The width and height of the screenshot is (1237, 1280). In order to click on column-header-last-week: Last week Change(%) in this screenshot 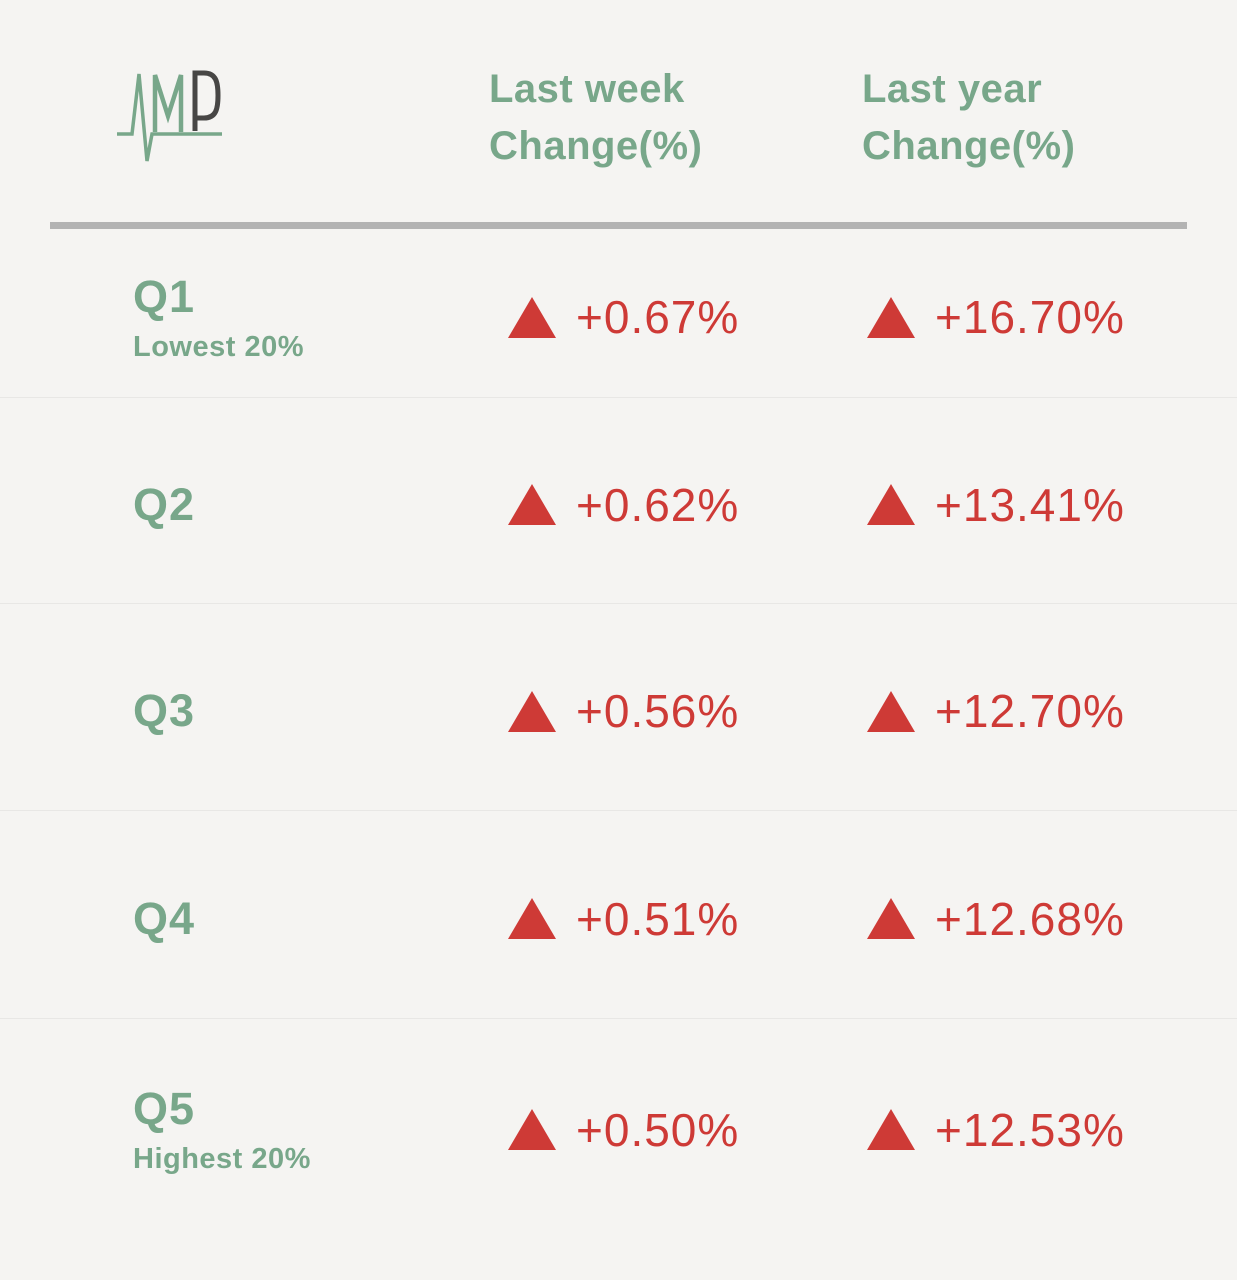, I will do `click(654, 111)`.